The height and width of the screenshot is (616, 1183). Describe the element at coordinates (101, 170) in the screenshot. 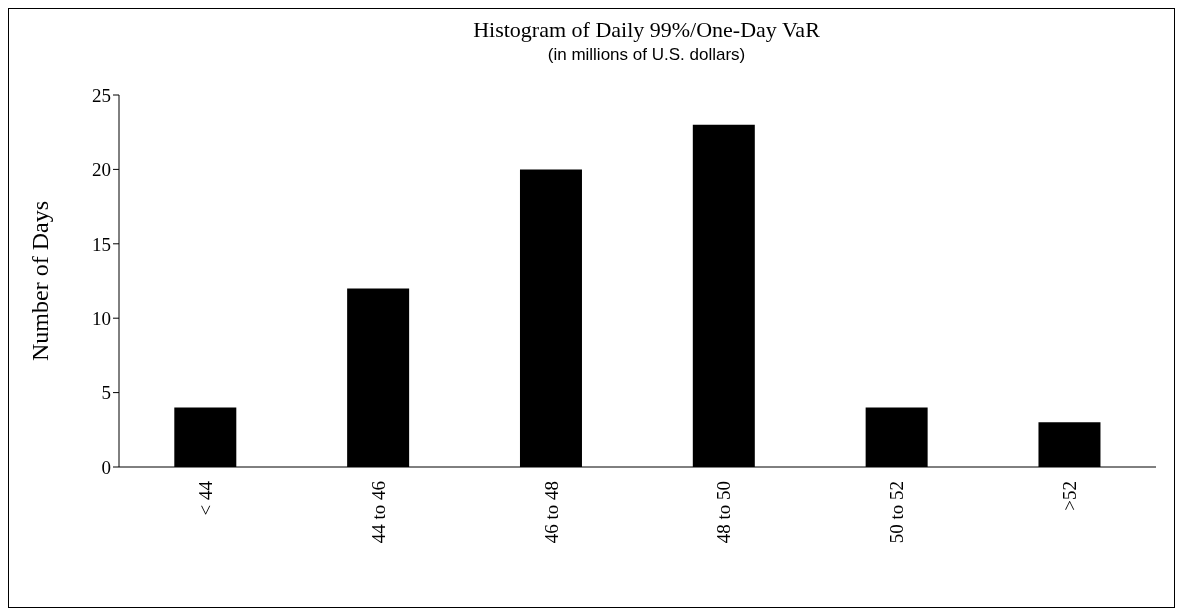

I see `y-tick-label: 20` at that location.